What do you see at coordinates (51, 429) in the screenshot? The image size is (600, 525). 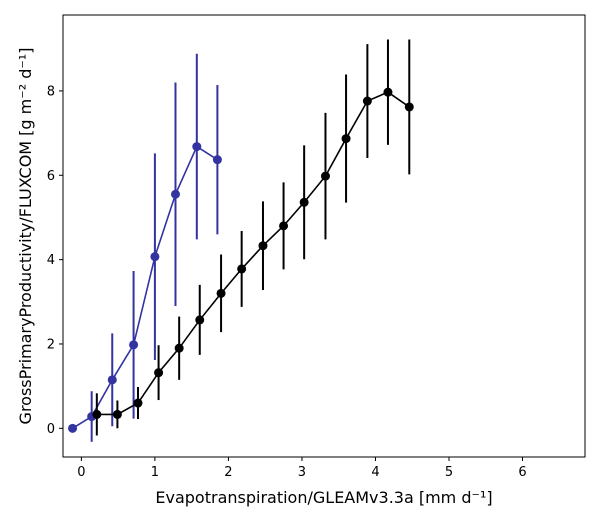 I see `y-tick-label: 0` at bounding box center [51, 429].